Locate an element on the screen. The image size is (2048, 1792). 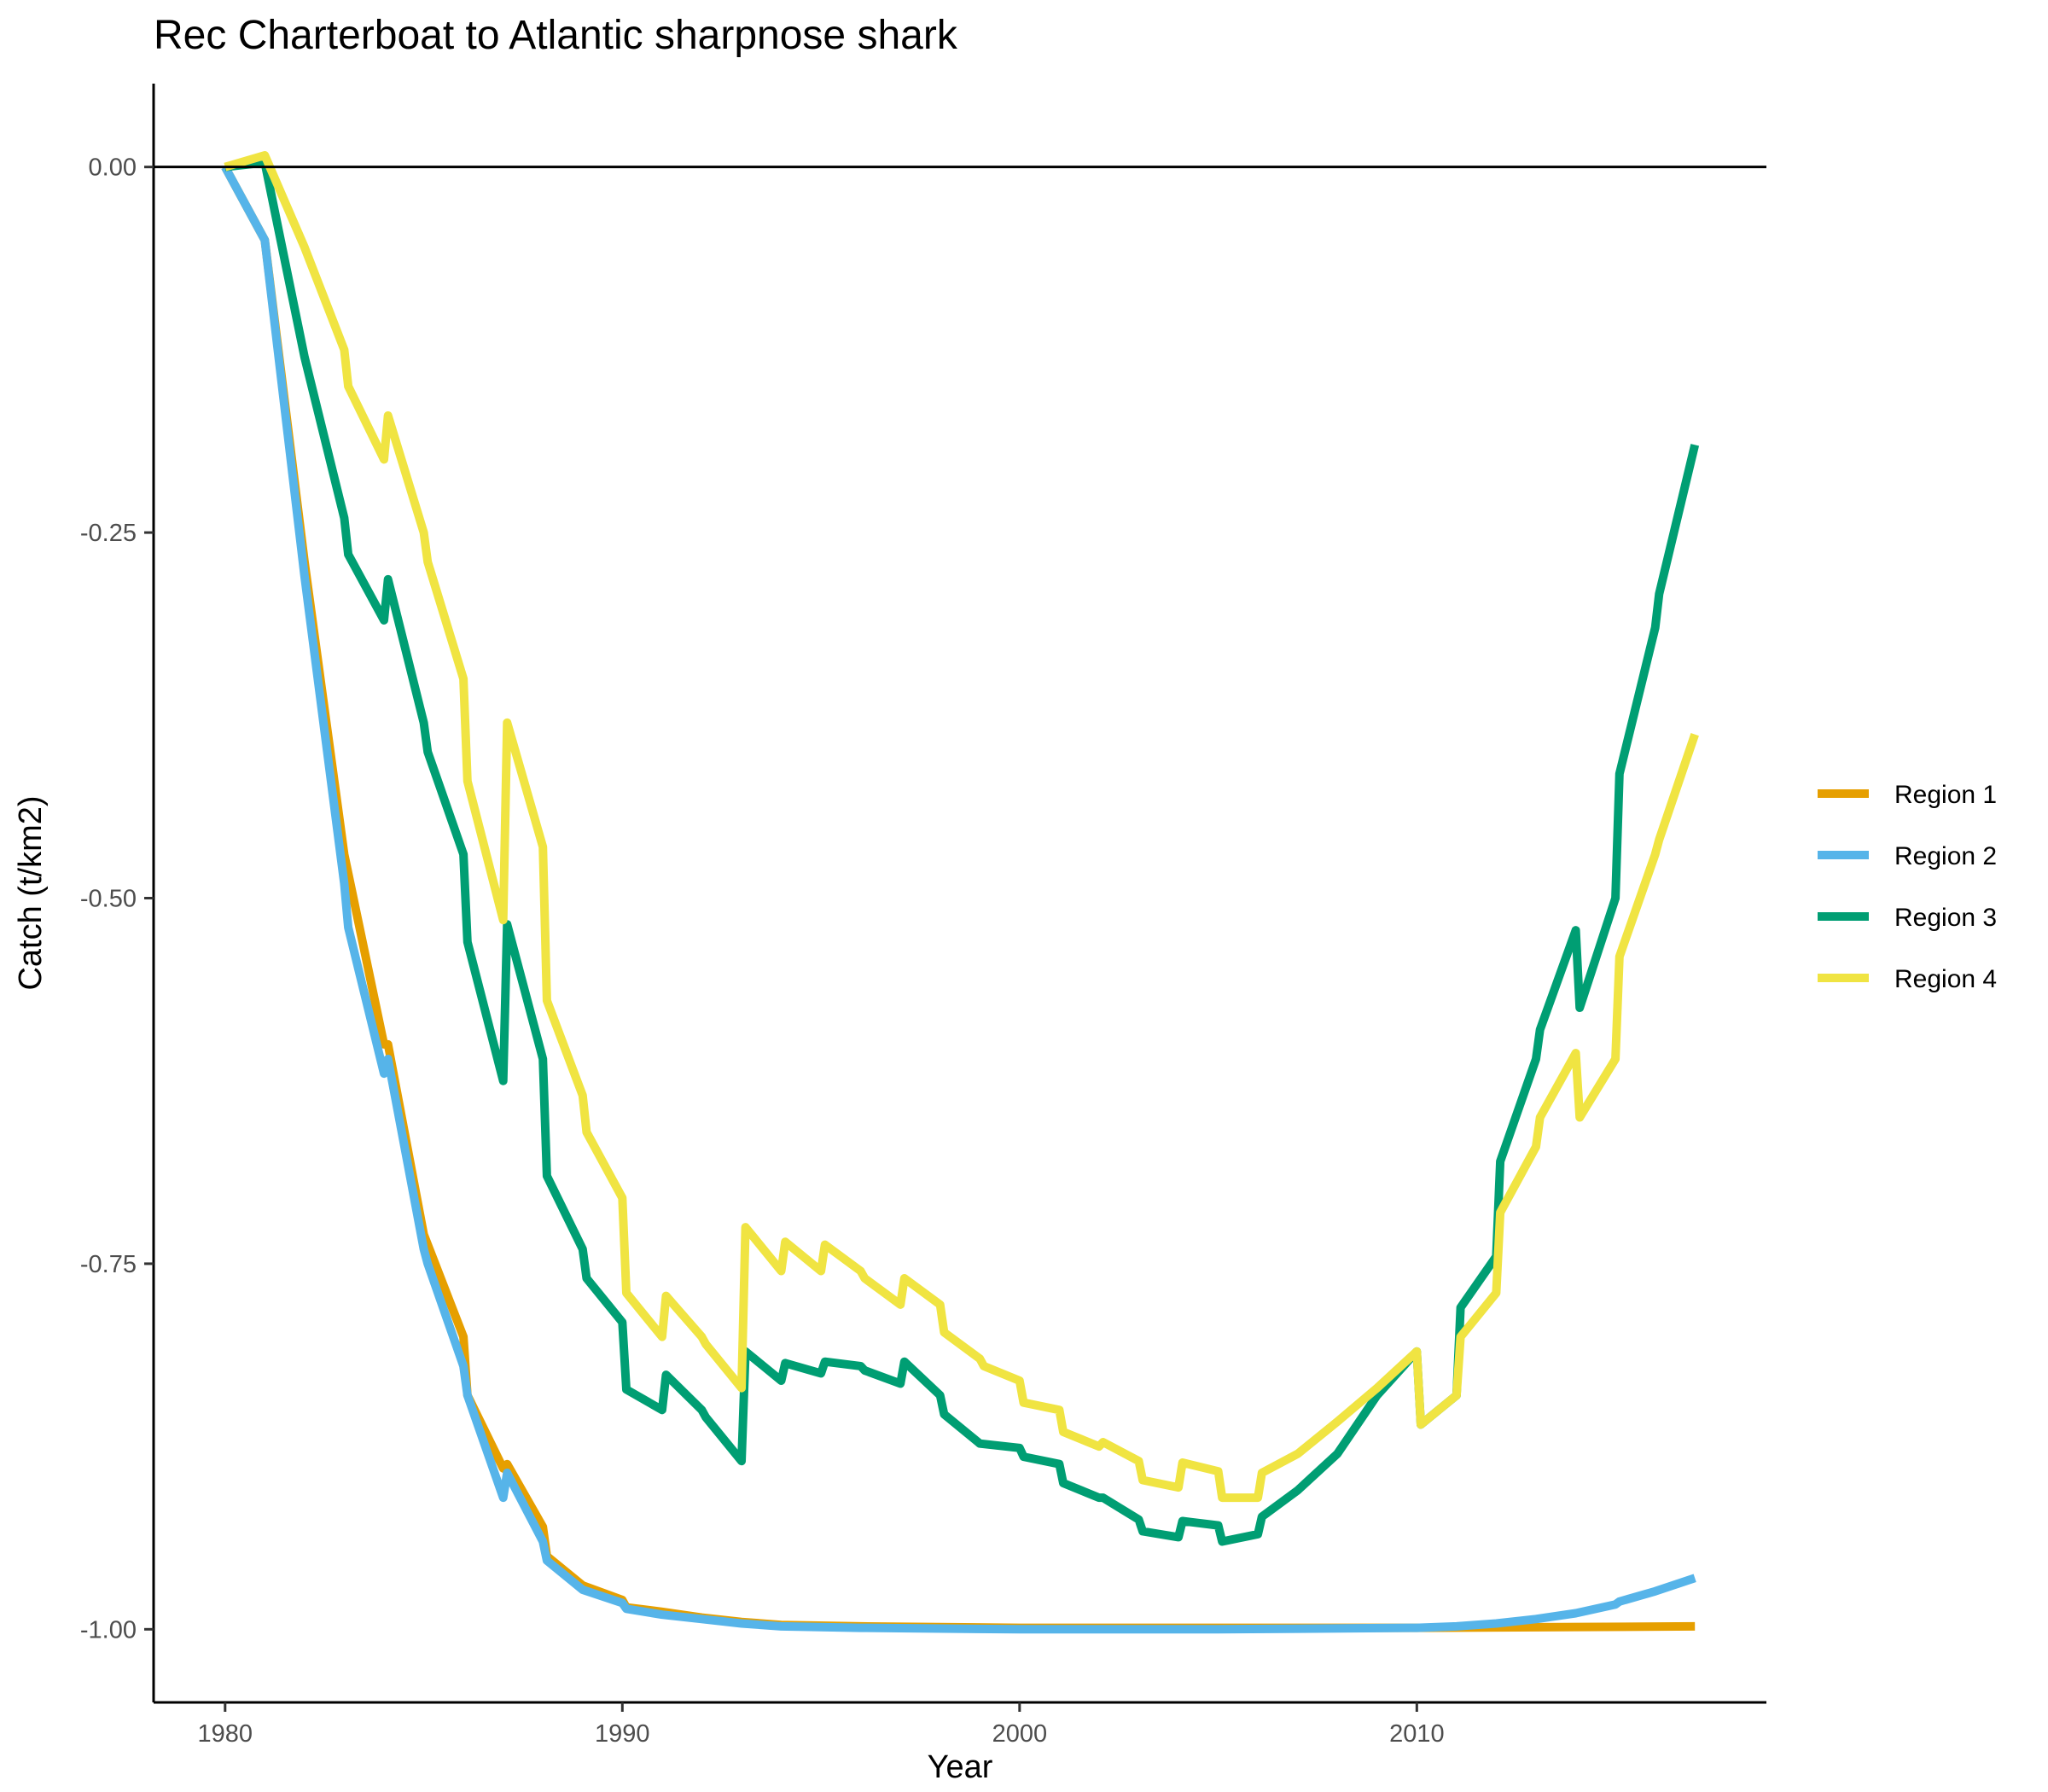
legend-label-region-1: Region 1 is located at coordinates (1946, 795).